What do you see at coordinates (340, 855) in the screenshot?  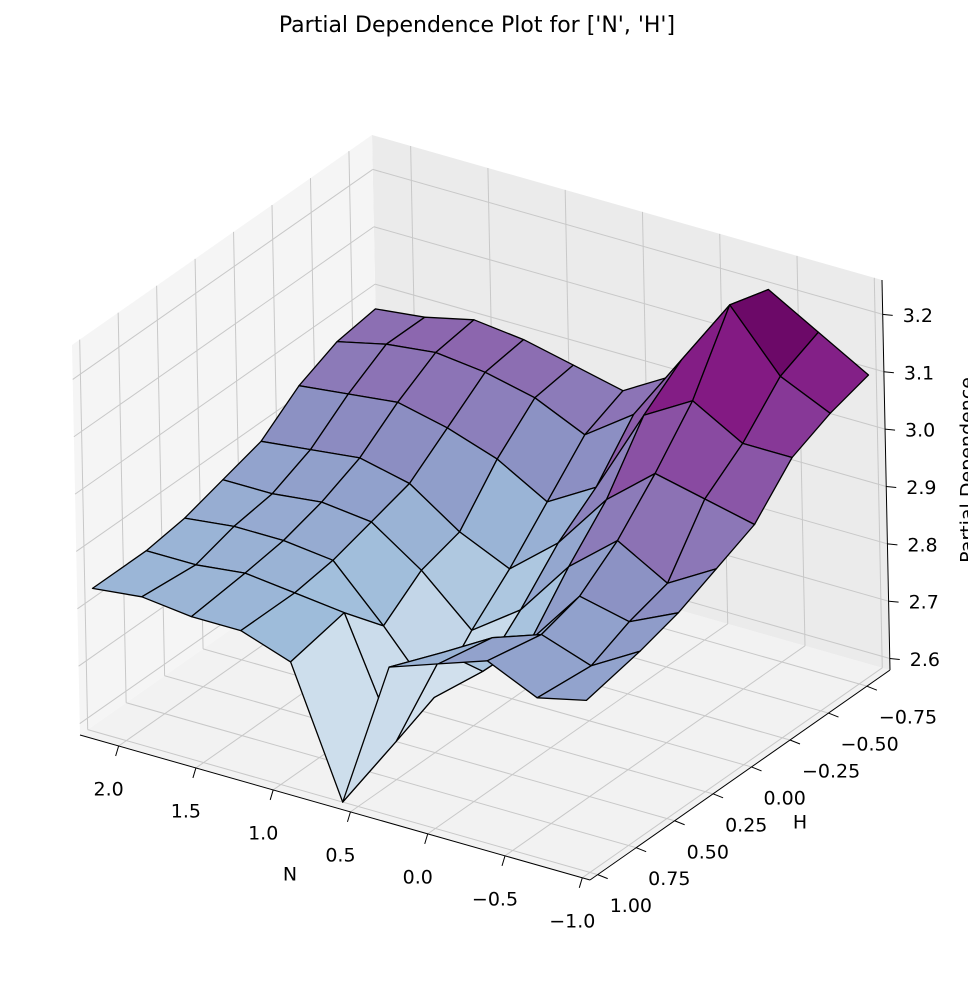 I see `x-tick-label: 0.5` at bounding box center [340, 855].